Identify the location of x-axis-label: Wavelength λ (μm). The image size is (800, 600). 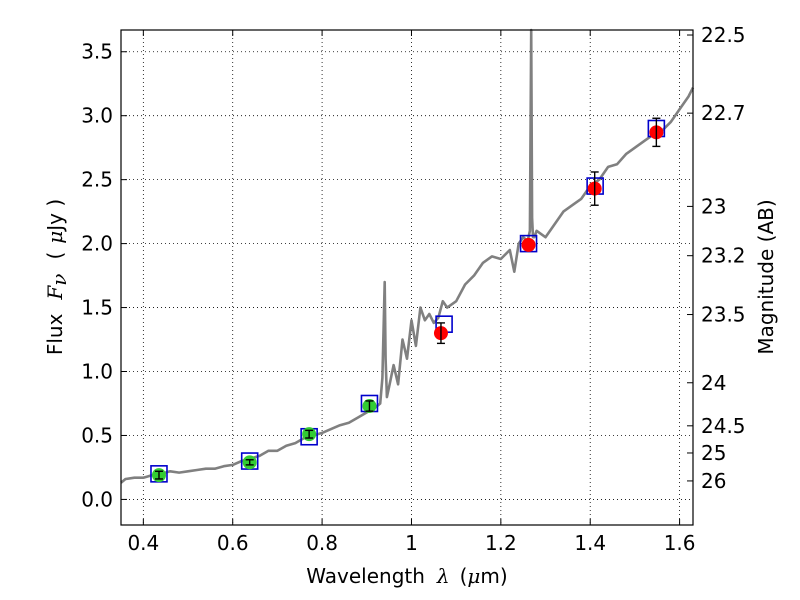
(406, 576).